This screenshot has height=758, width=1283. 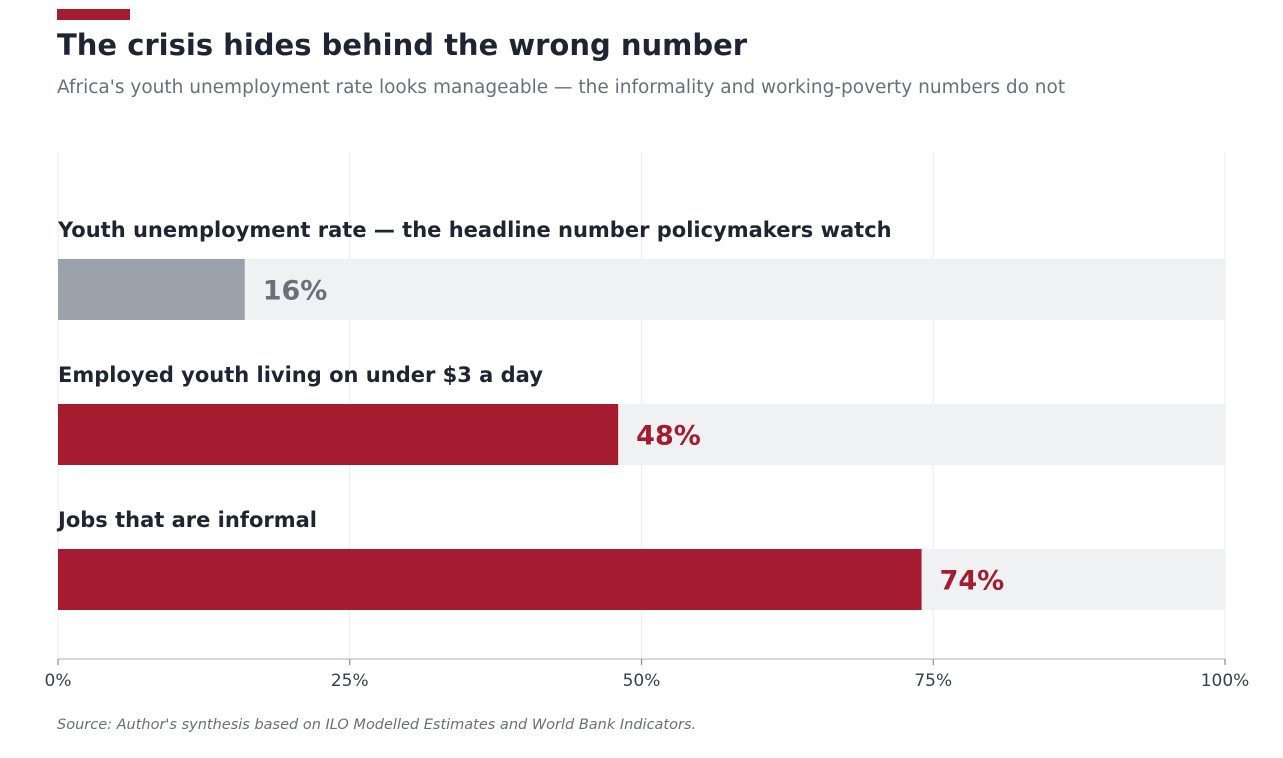 I want to click on x-tick-label: 75%, so click(x=933, y=681).